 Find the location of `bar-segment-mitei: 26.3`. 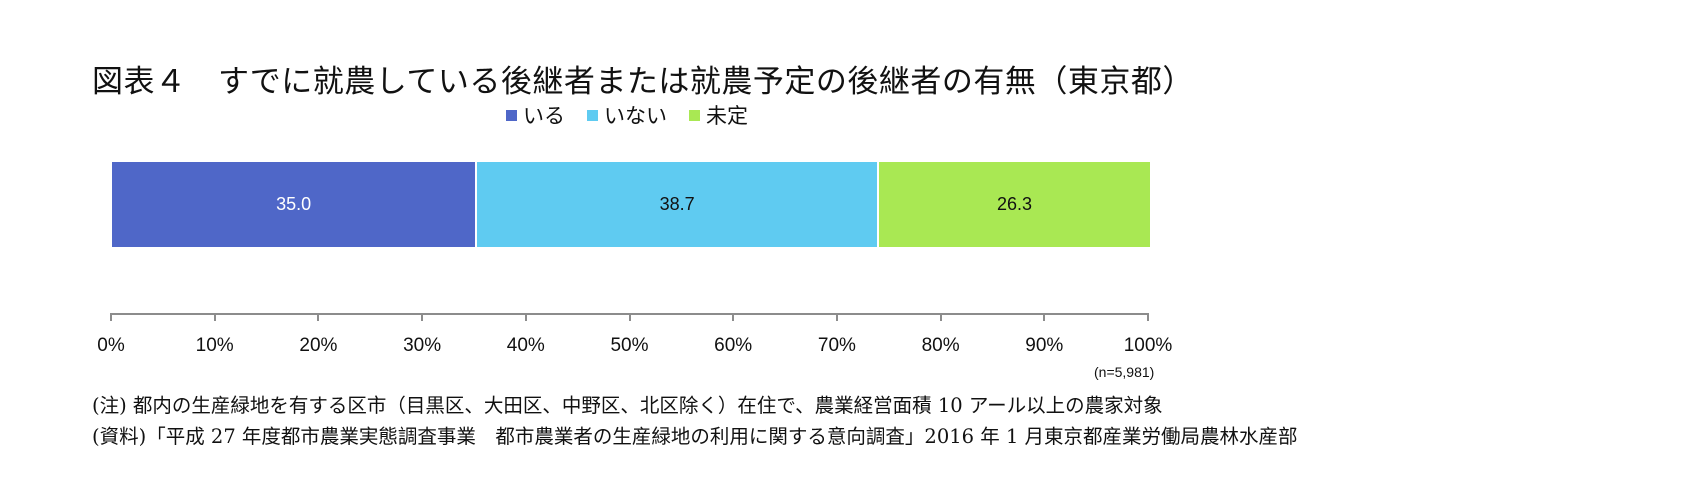

bar-segment-mitei: 26.3 is located at coordinates (1013, 204).